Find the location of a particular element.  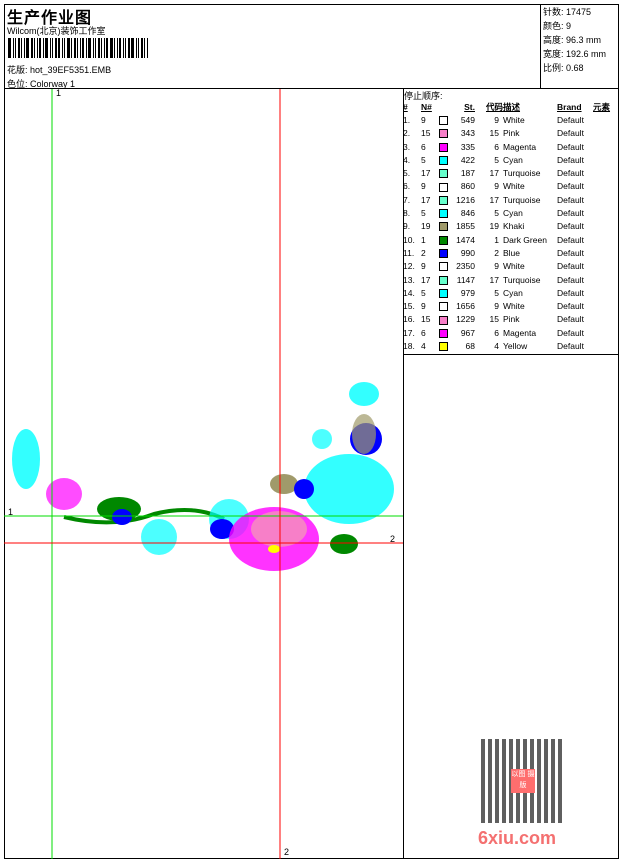

stitch-count: 422 is located at coordinates (467, 159).